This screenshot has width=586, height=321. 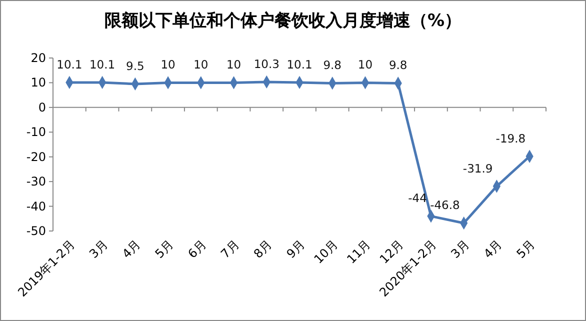 I want to click on y-tick-label: -30, so click(x=36, y=181).